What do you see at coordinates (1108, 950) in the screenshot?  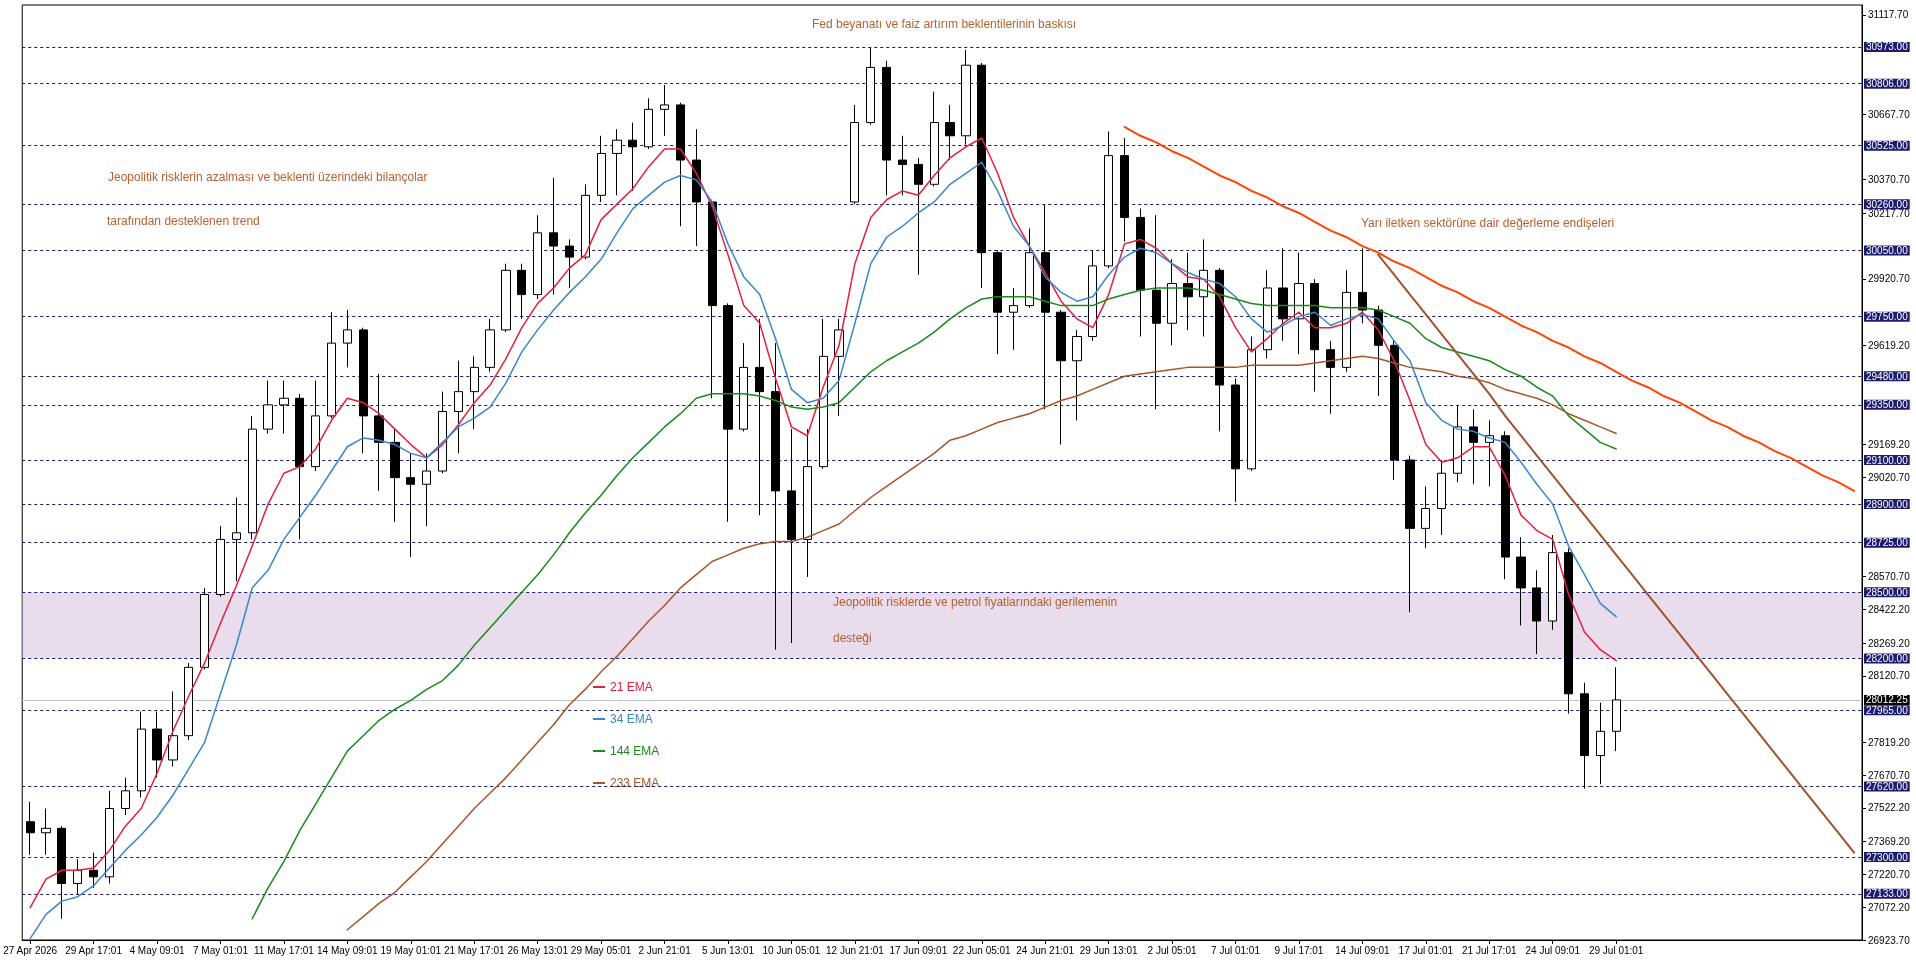 I see `x-tick-label: 29 Jun 13:01` at bounding box center [1108, 950].